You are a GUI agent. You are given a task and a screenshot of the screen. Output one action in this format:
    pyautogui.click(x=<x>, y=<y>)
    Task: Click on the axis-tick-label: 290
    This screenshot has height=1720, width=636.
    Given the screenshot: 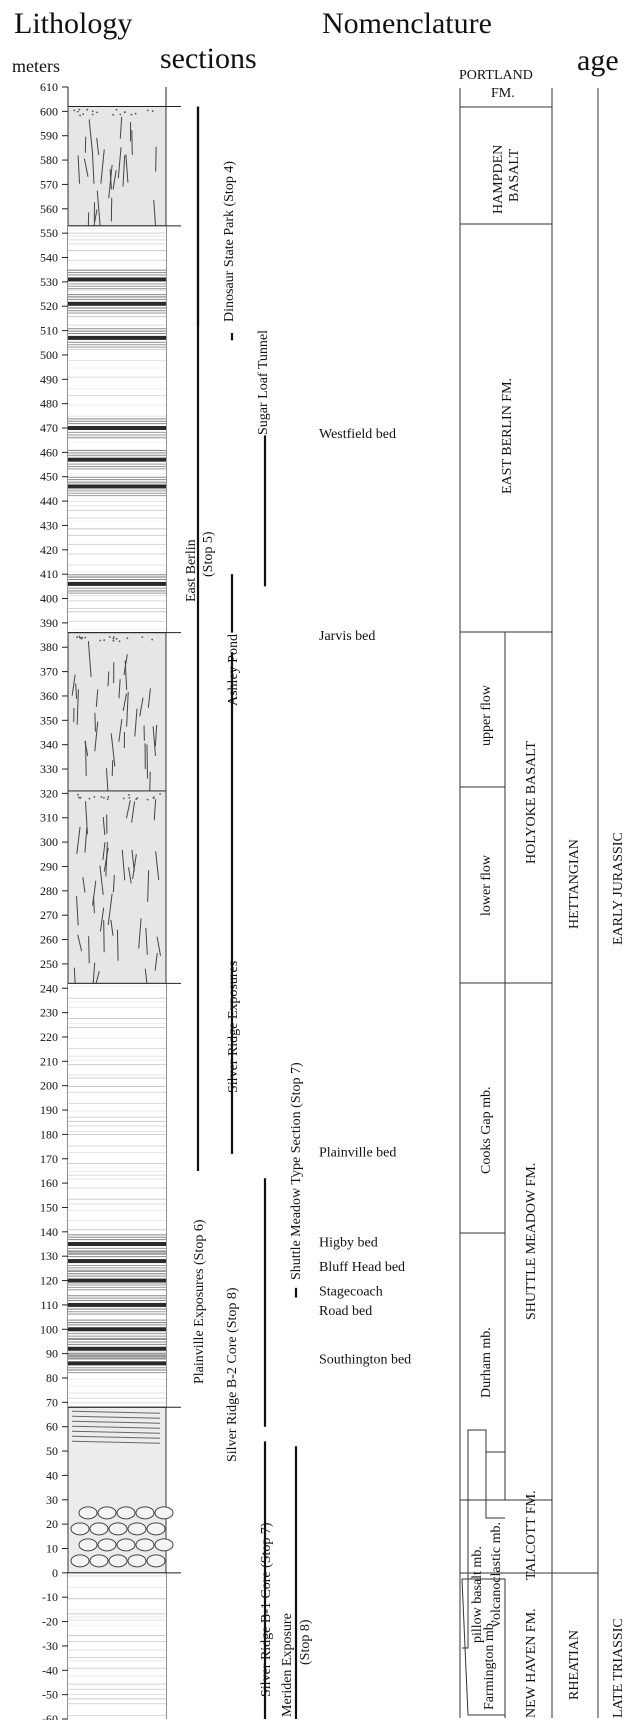 What is the action you would take?
    pyautogui.click(x=49, y=866)
    